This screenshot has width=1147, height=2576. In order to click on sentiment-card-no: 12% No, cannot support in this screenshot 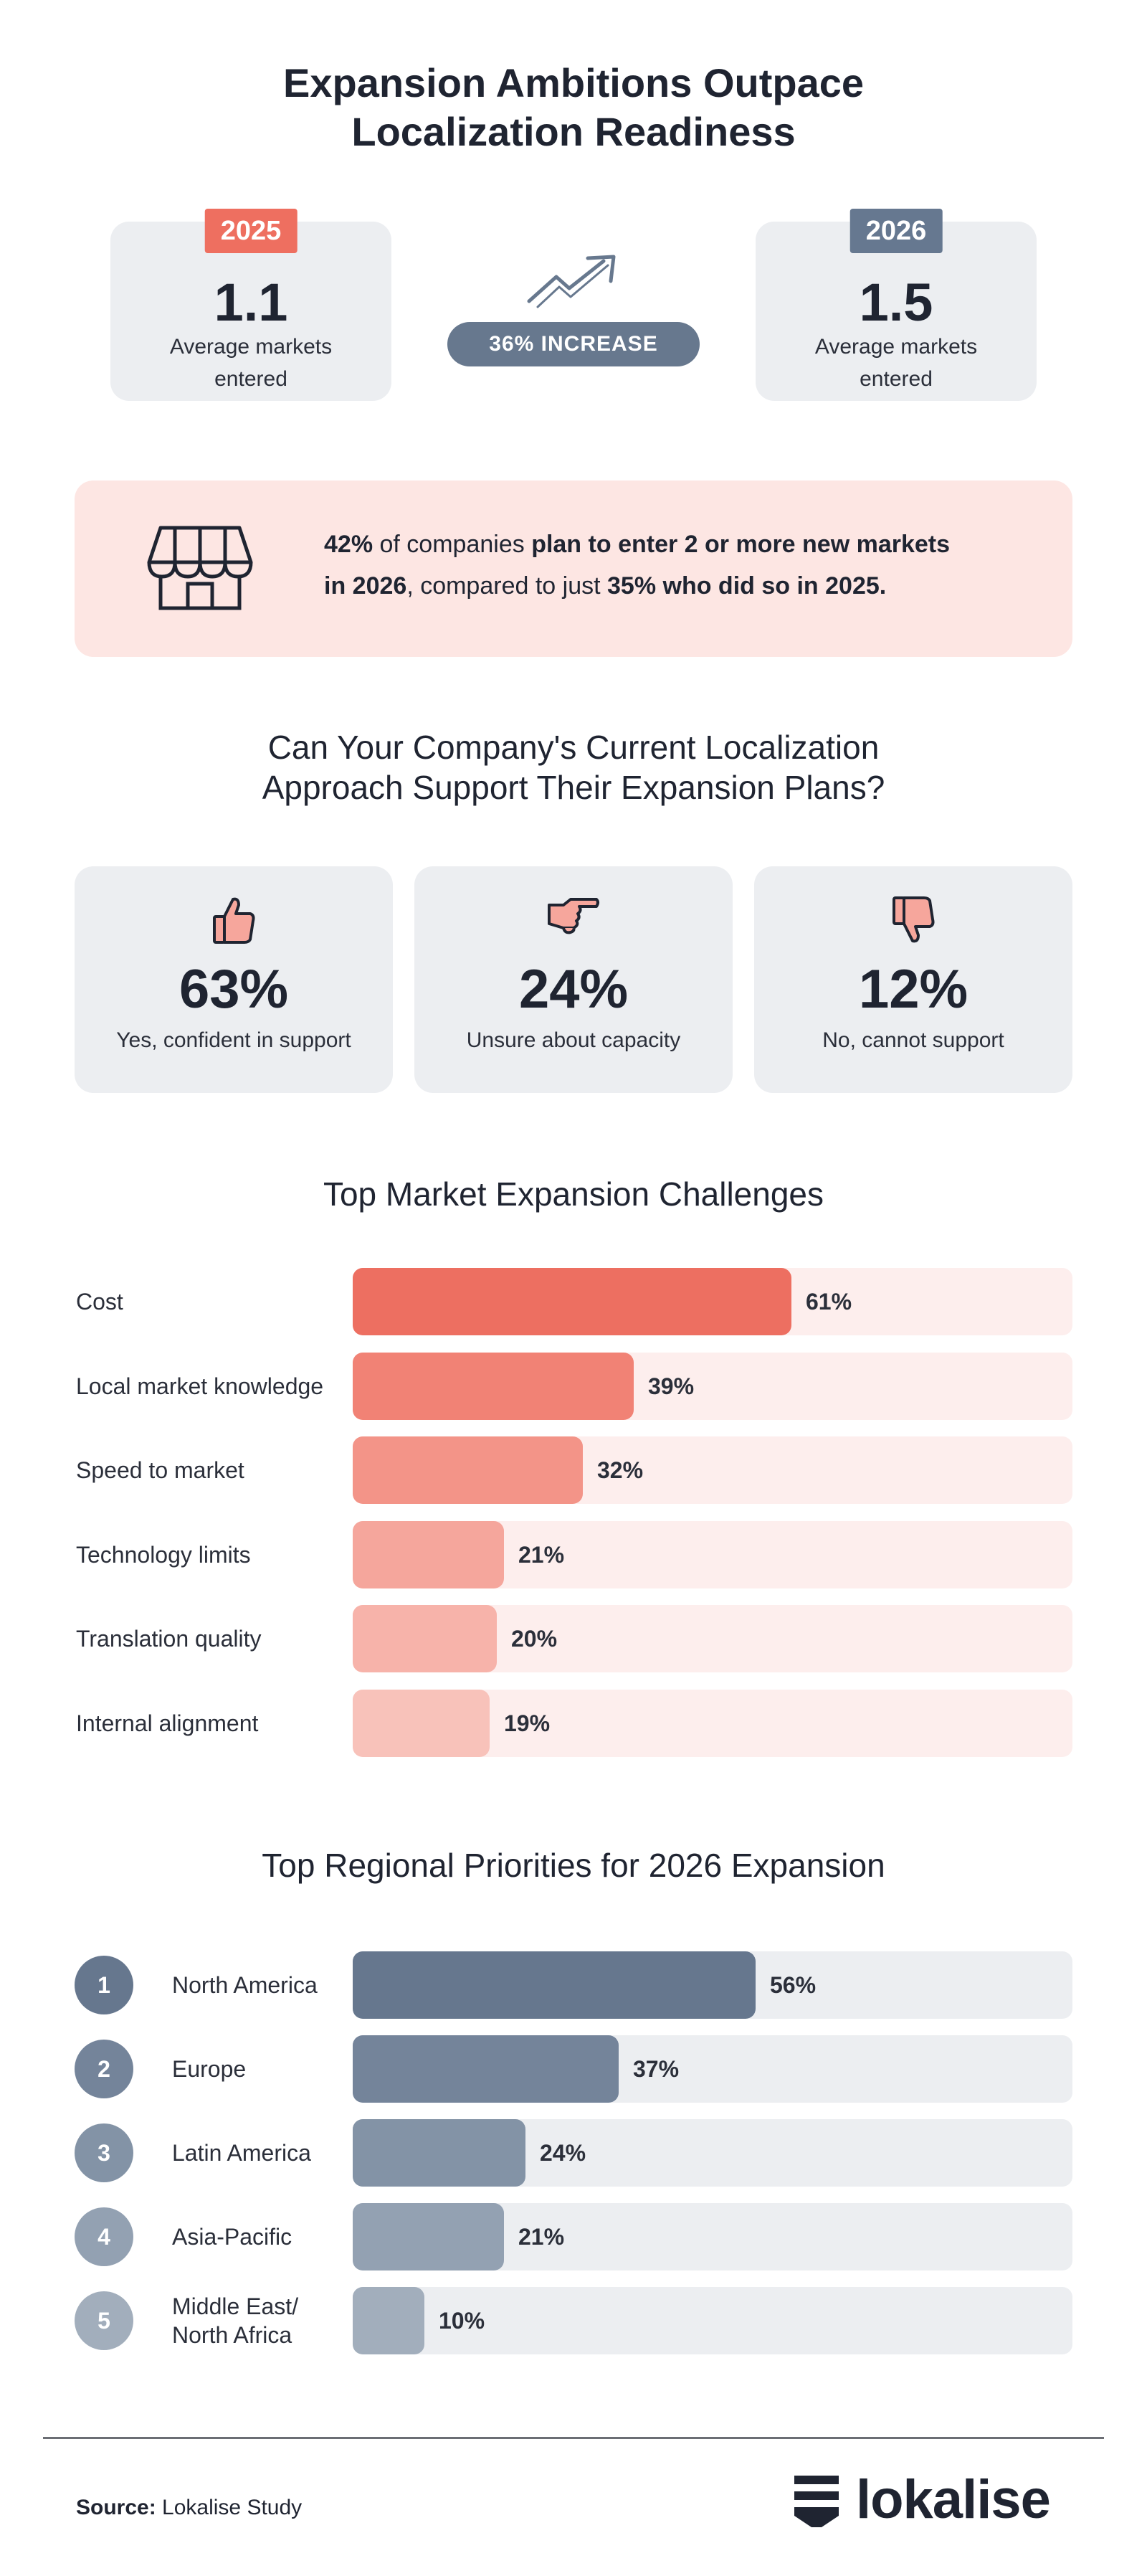, I will do `click(913, 979)`.